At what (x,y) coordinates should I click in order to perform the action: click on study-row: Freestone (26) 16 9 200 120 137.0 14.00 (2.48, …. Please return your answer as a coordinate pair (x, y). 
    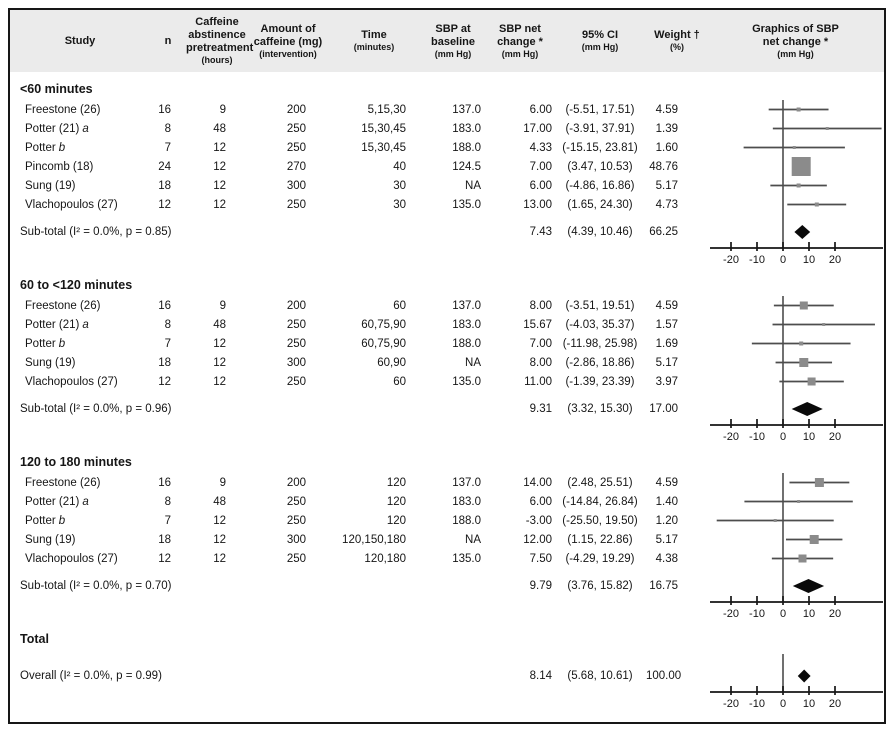
    Looking at the image, I should click on (447, 482).